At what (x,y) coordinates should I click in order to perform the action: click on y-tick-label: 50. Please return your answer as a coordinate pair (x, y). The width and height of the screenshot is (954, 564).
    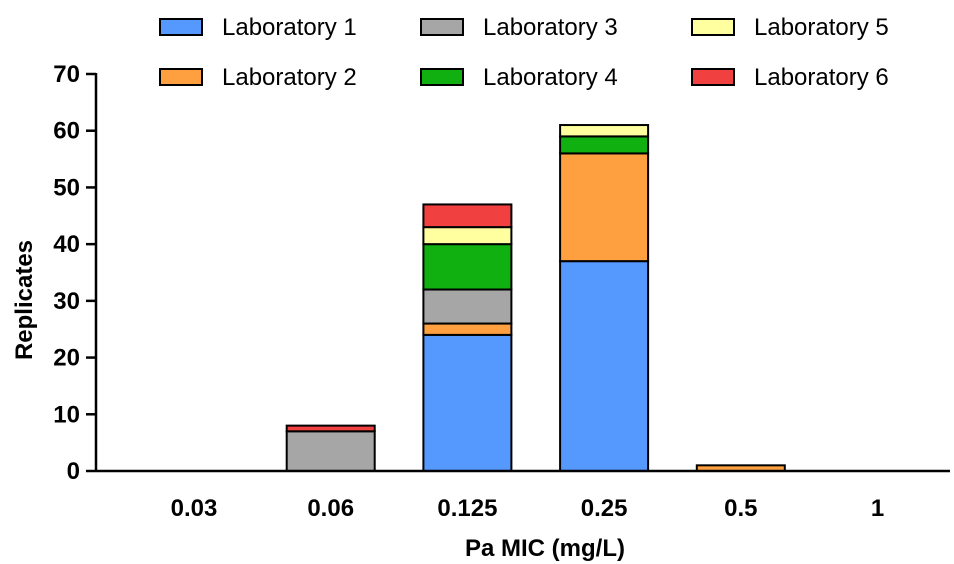
    Looking at the image, I should click on (66, 187).